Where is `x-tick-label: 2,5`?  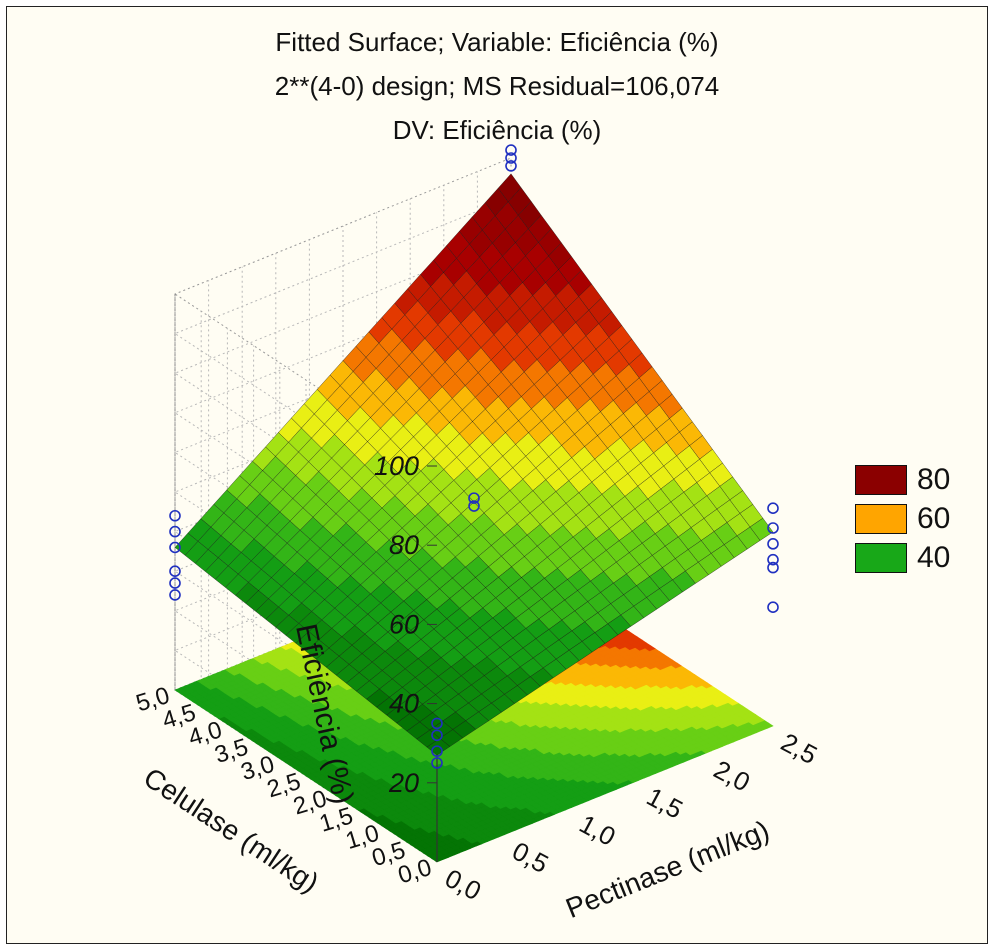 x-tick-label: 2,5 is located at coordinates (799, 748).